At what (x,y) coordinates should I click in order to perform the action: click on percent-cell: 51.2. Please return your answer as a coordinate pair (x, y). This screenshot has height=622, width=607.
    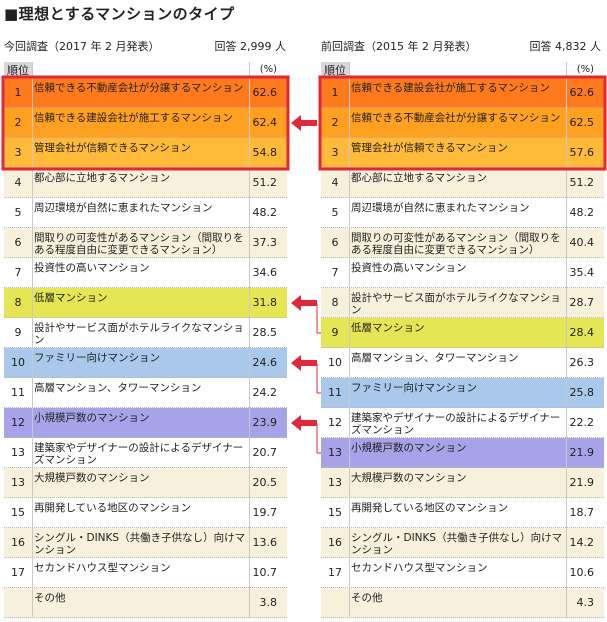
    Looking at the image, I should click on (265, 182).